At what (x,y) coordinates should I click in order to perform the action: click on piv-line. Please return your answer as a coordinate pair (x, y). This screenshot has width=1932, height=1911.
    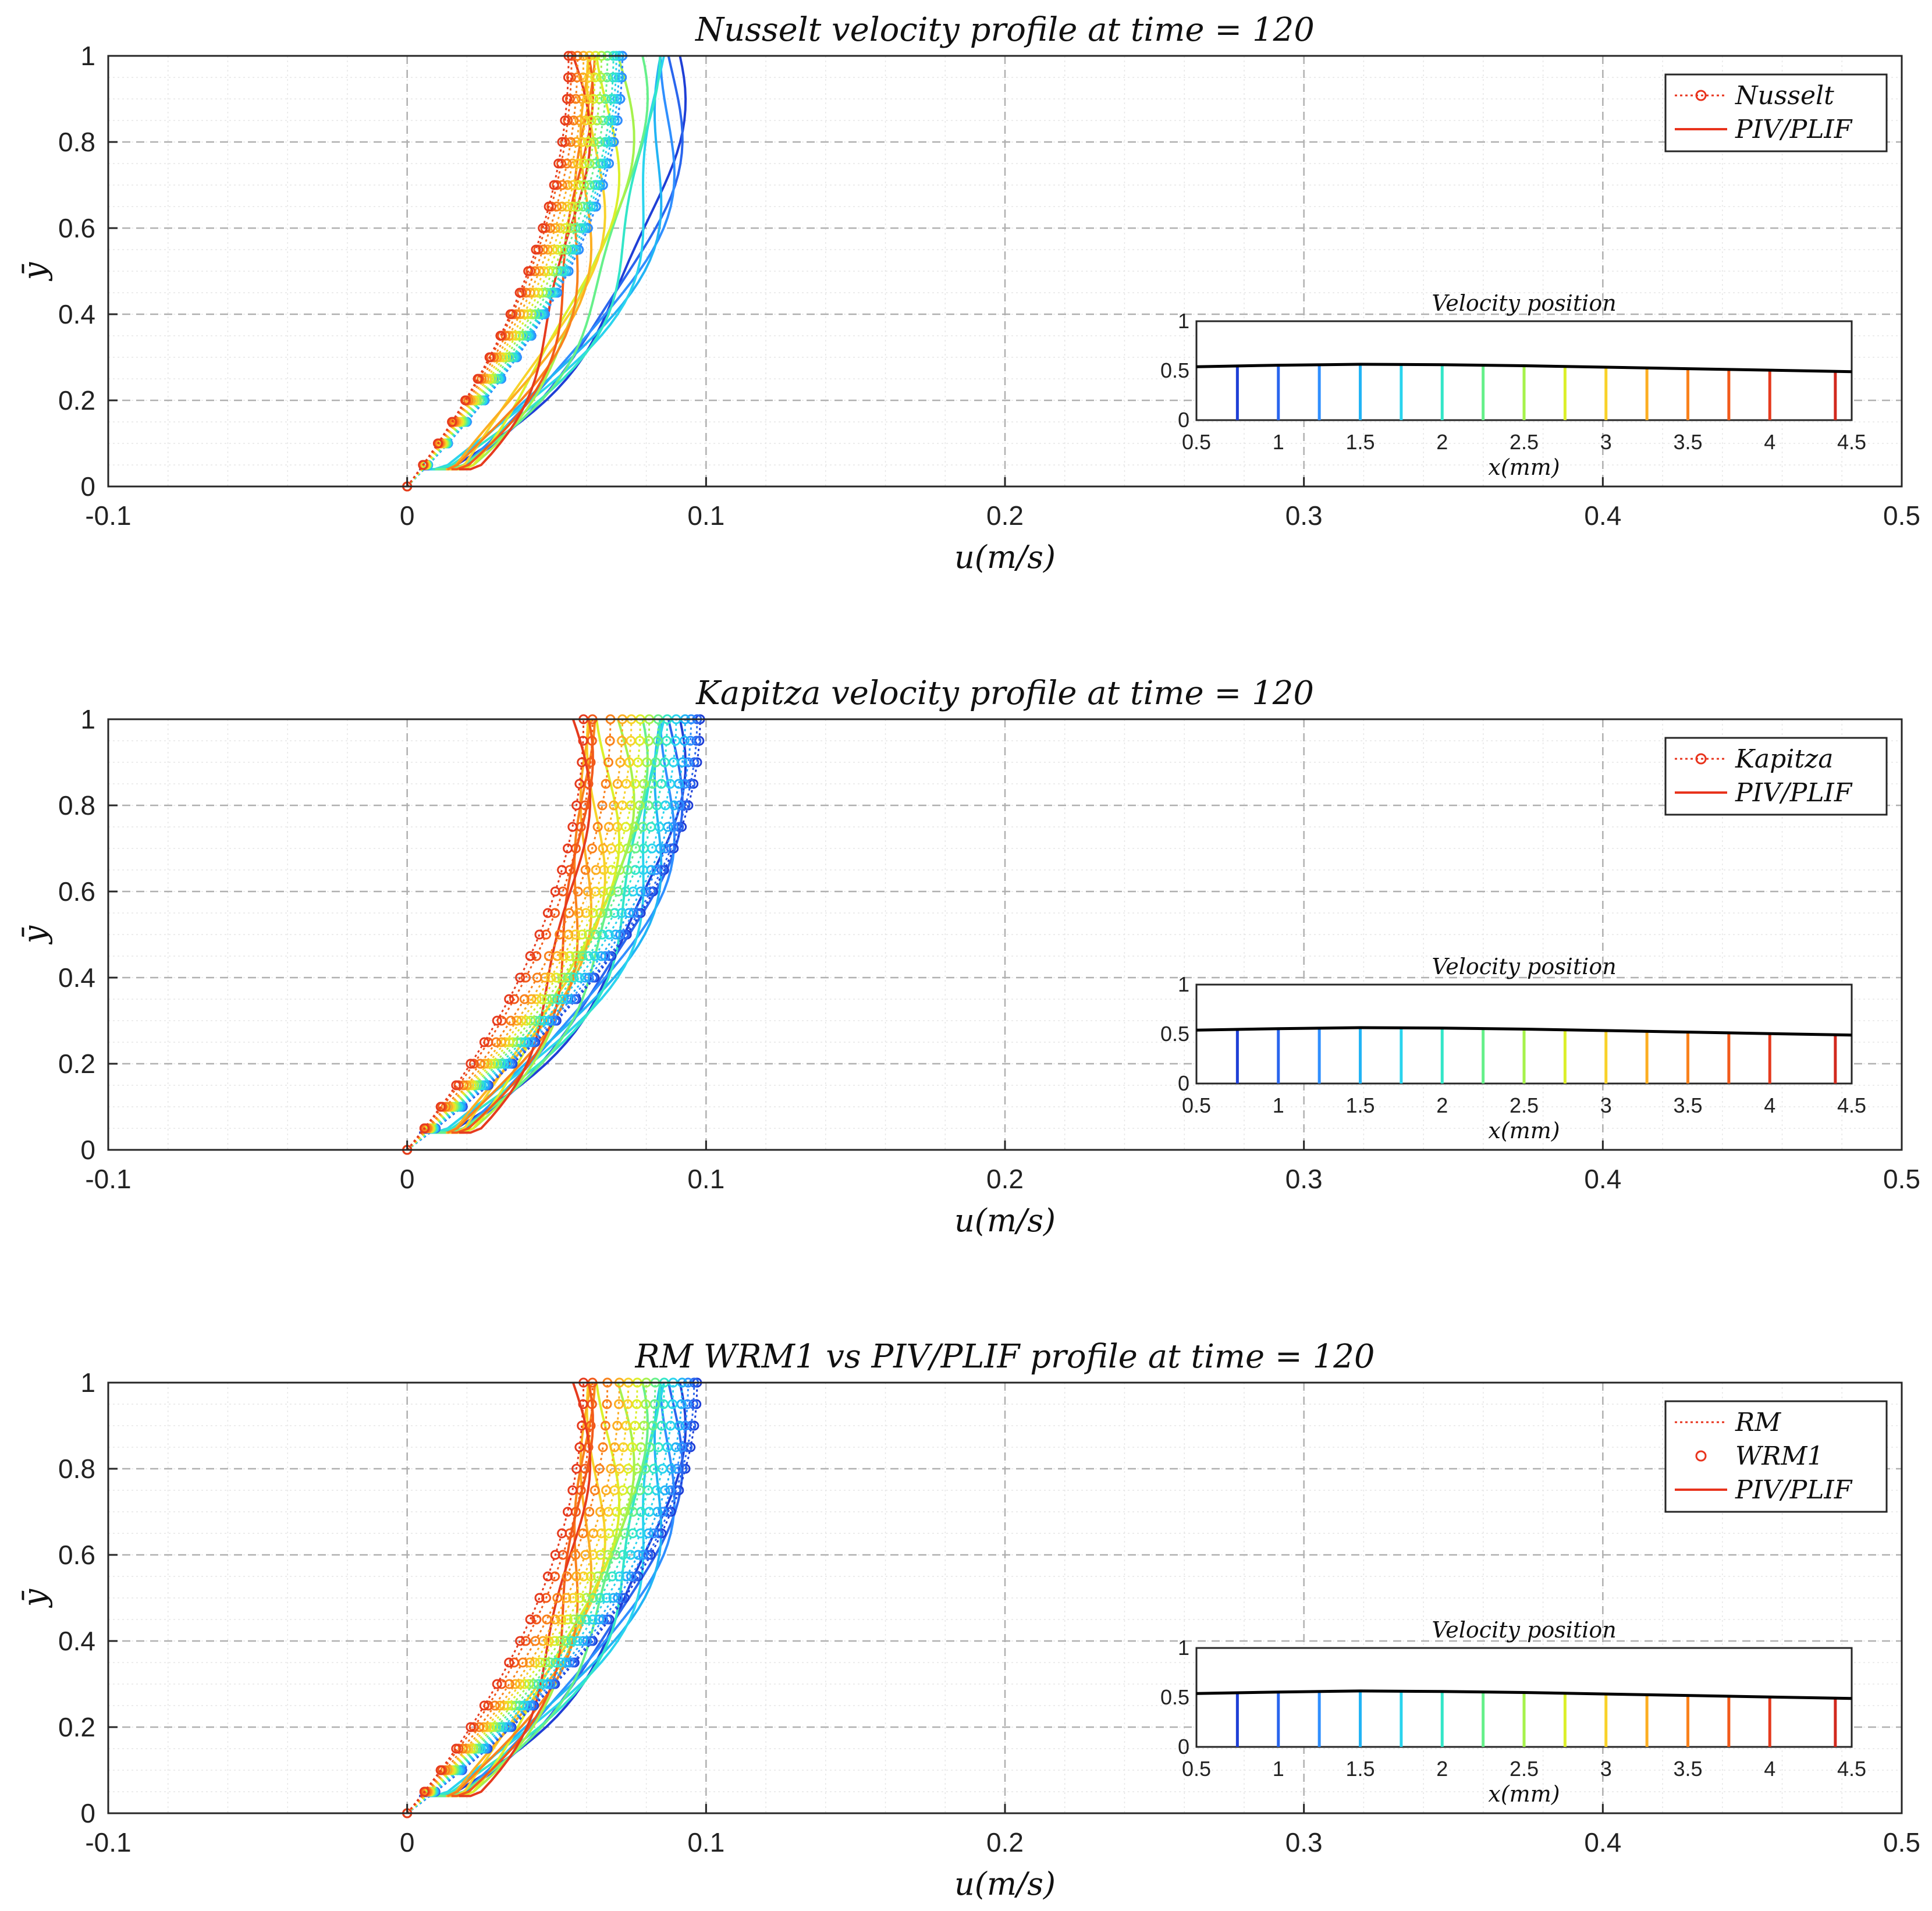
    Looking at the image, I should click on (525, 926).